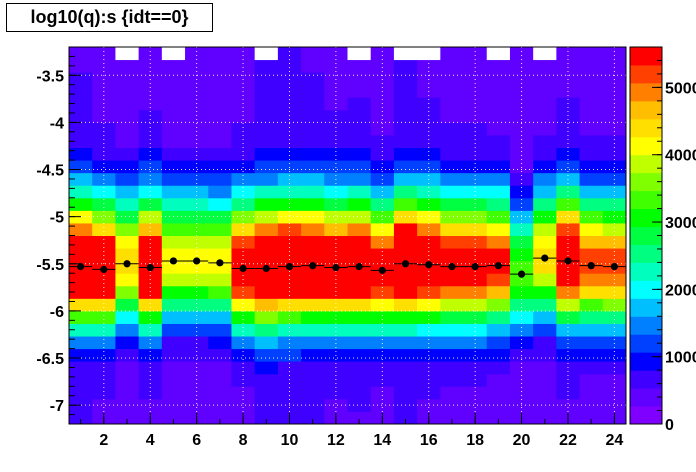 This screenshot has width=696, height=472. I want to click on y-tick-label: -5, so click(57, 218).